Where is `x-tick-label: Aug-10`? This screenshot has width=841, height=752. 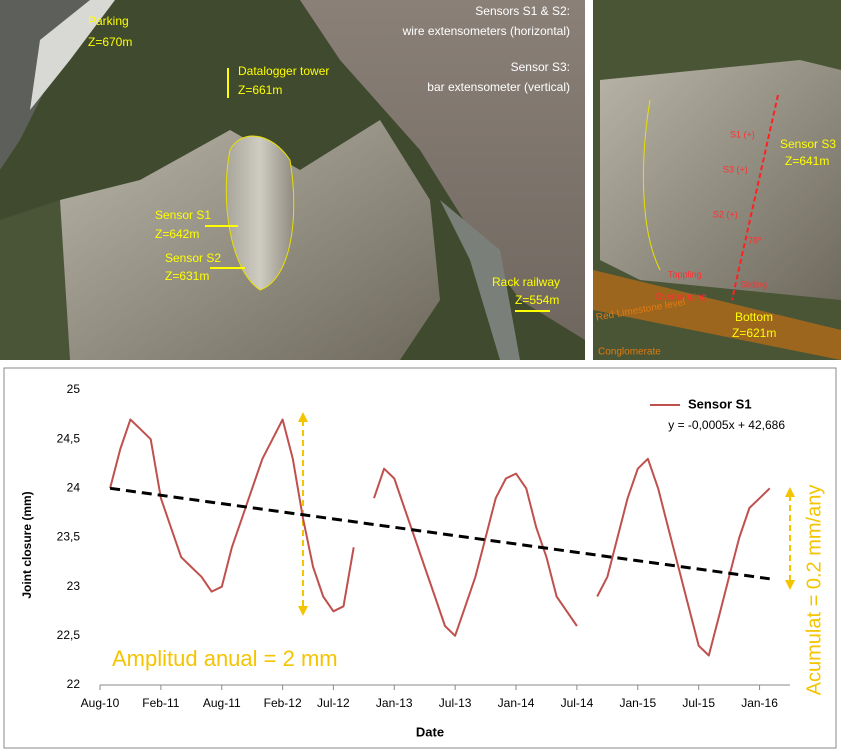 x-tick-label: Aug-10 is located at coordinates (100, 703).